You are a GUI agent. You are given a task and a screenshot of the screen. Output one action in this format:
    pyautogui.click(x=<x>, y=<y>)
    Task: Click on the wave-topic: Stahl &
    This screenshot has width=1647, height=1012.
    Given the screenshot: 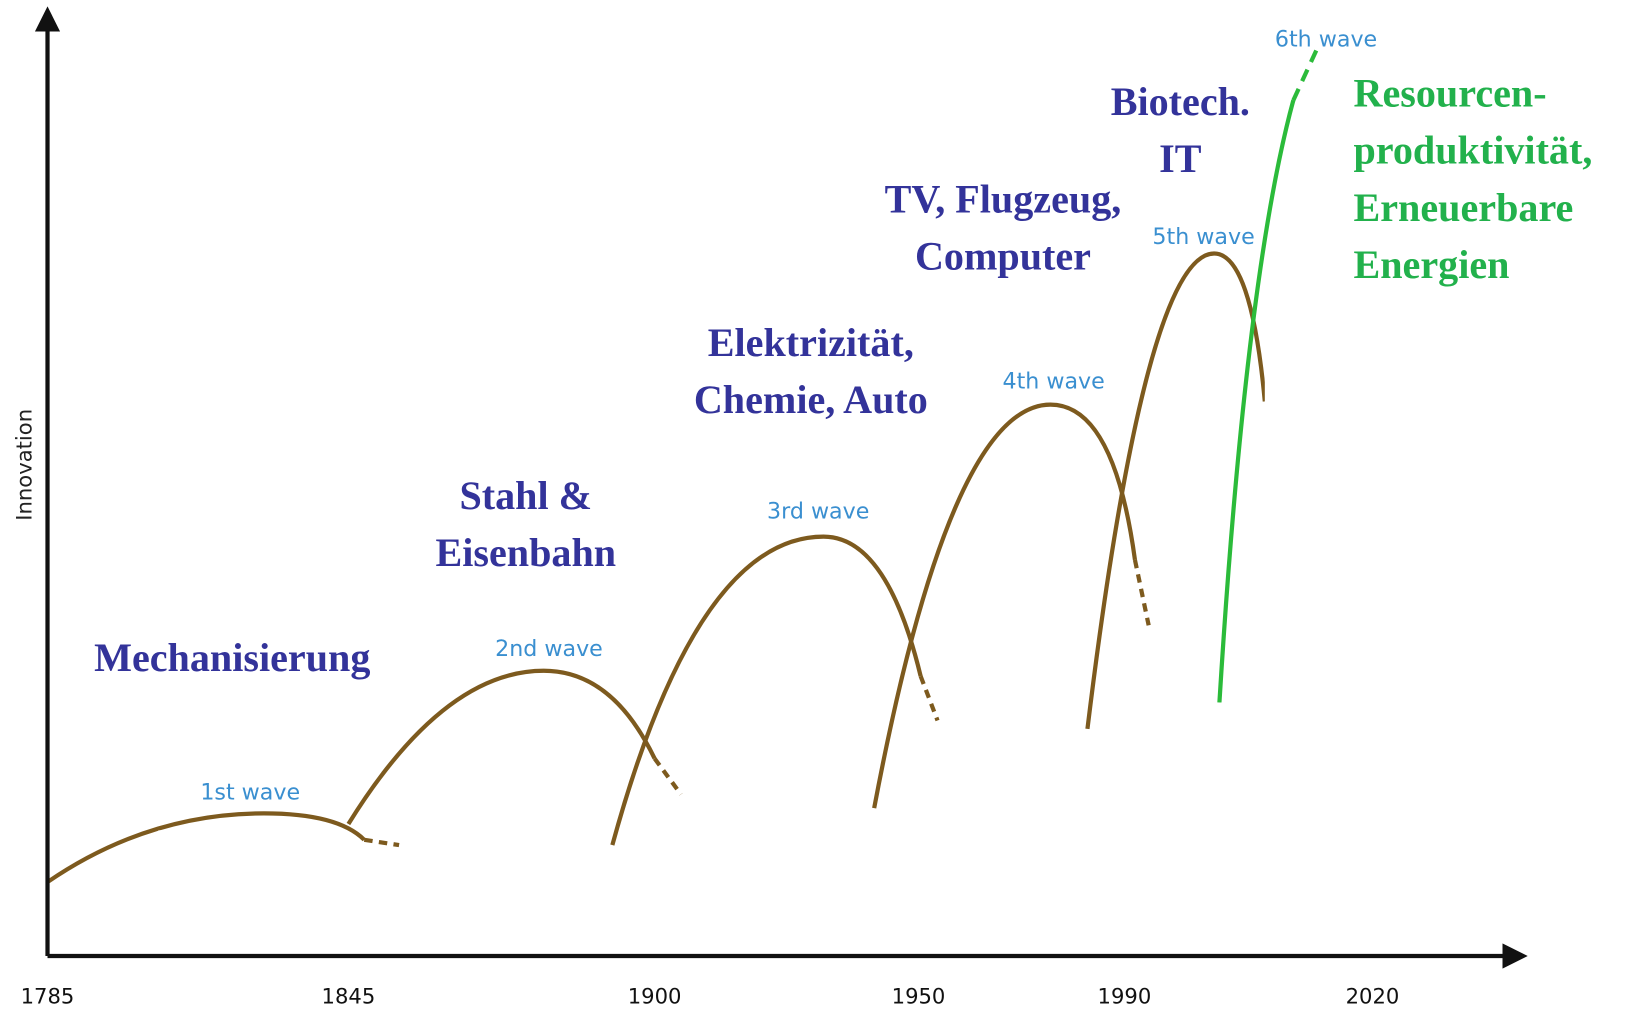 What is the action you would take?
    pyautogui.click(x=525, y=495)
    